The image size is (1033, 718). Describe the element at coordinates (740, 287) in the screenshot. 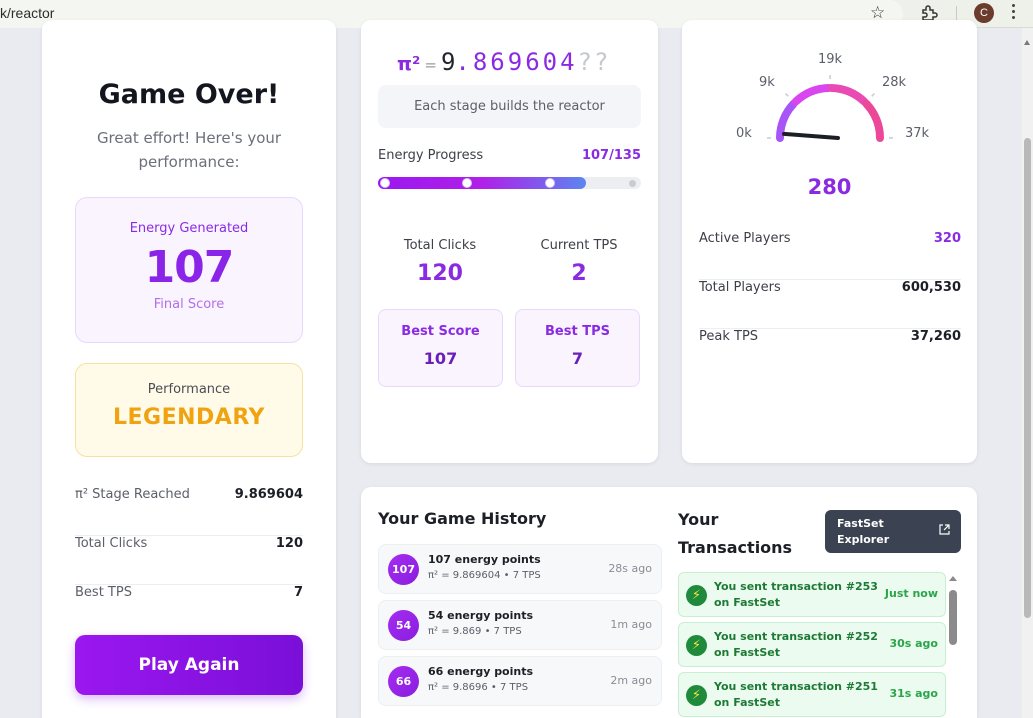

I see `row-label: Total Players` at that location.